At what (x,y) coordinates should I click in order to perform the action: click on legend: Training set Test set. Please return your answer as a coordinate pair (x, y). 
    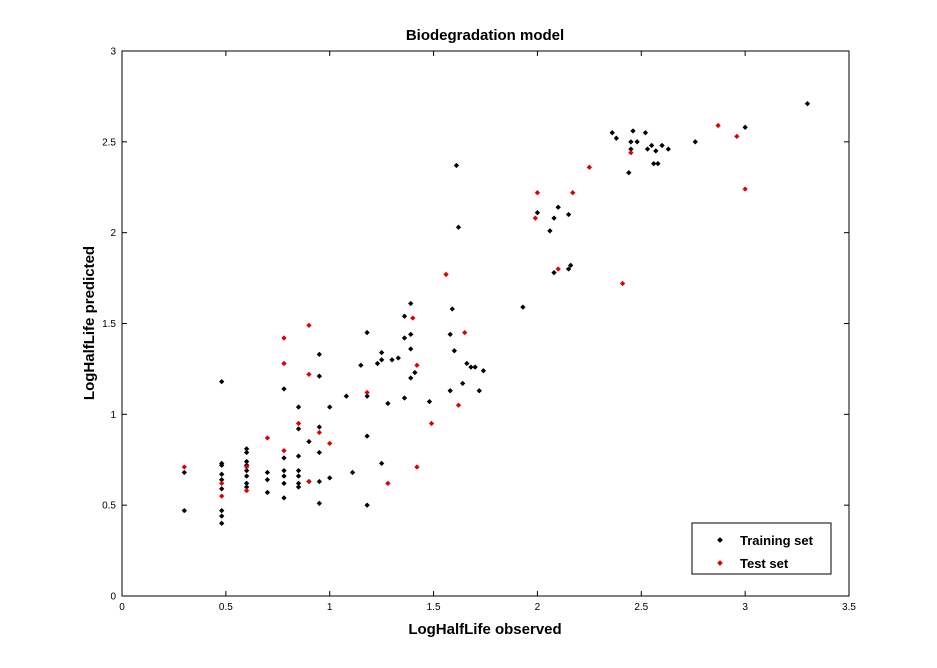
    Looking at the image, I should click on (761, 548).